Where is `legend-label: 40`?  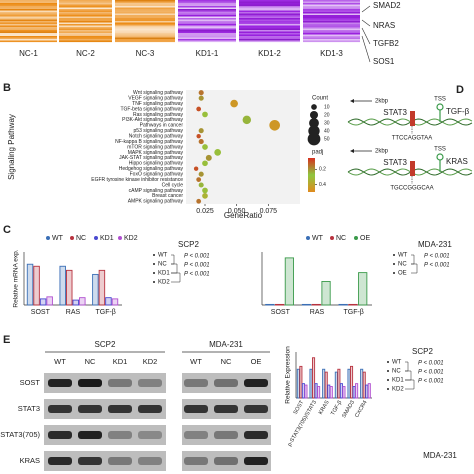
legend-label: 40 is located at coordinates (327, 131).